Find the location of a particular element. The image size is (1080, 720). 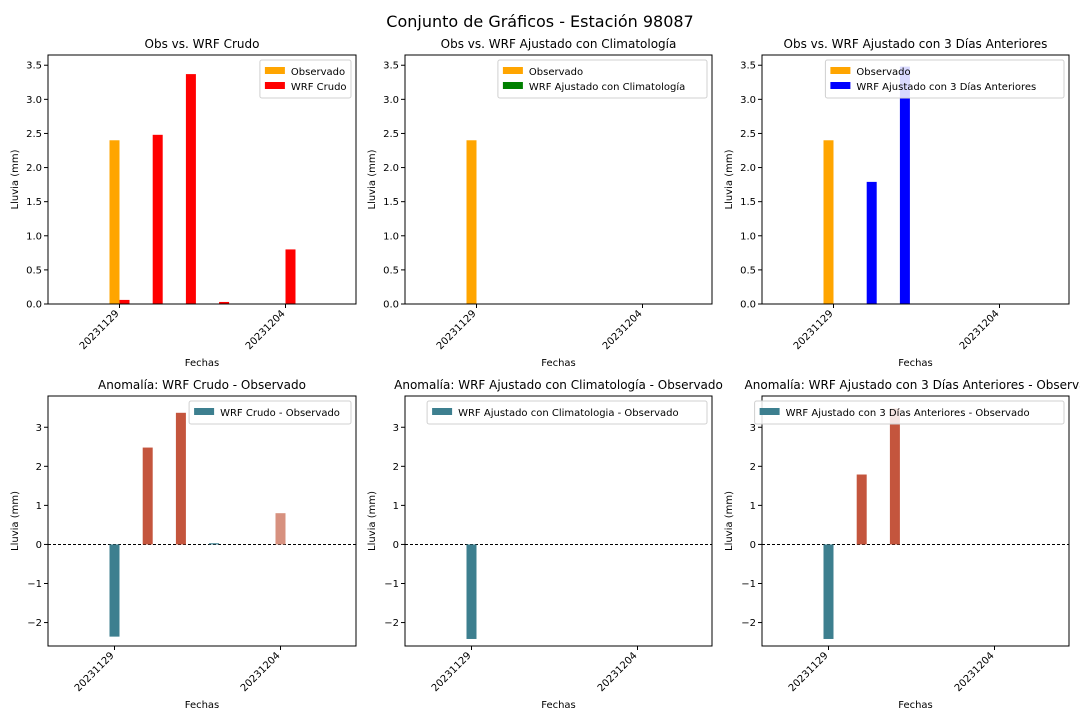

y-tick-label: 1.5 is located at coordinates (34, 202).